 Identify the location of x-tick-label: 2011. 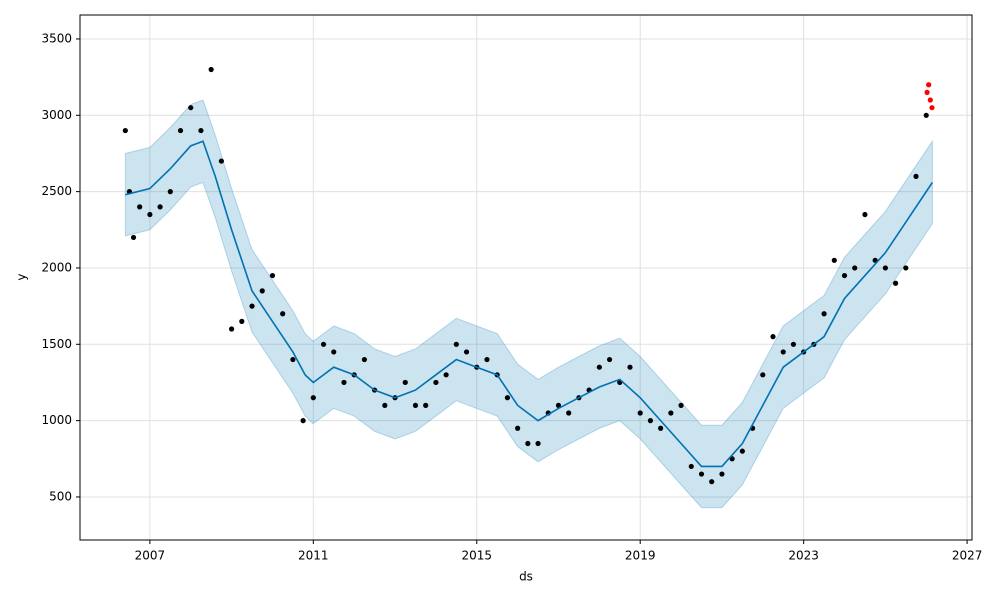
(313, 556).